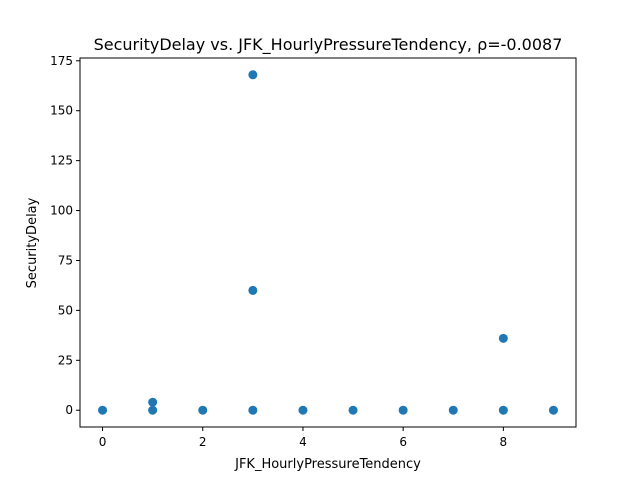  I want to click on y-tick-label: 150, so click(61, 111).